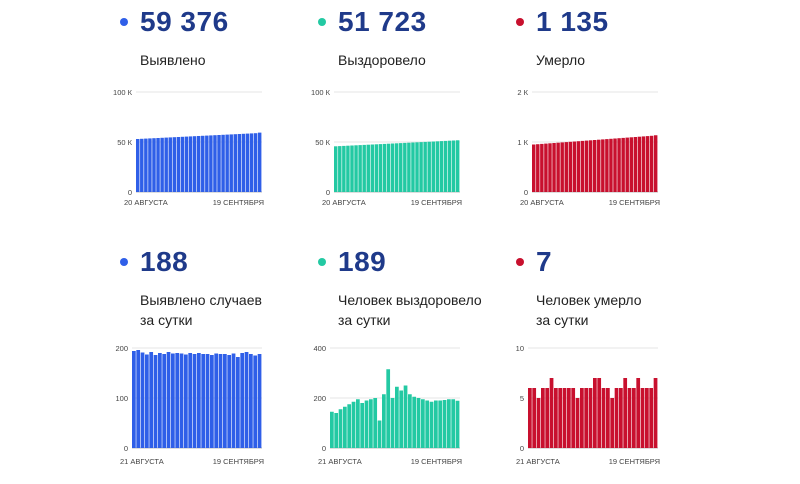 This screenshot has width=800, height=484. I want to click on y-tick-label: 200, so click(319, 398).